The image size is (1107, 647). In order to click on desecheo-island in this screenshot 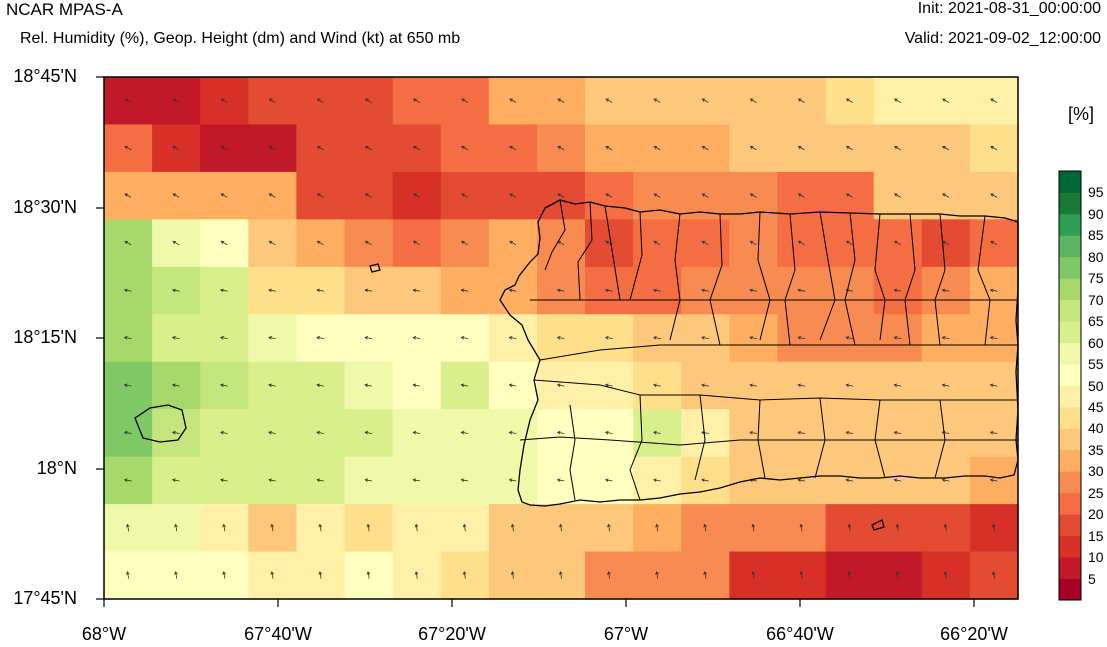, I will do `click(375, 268)`.